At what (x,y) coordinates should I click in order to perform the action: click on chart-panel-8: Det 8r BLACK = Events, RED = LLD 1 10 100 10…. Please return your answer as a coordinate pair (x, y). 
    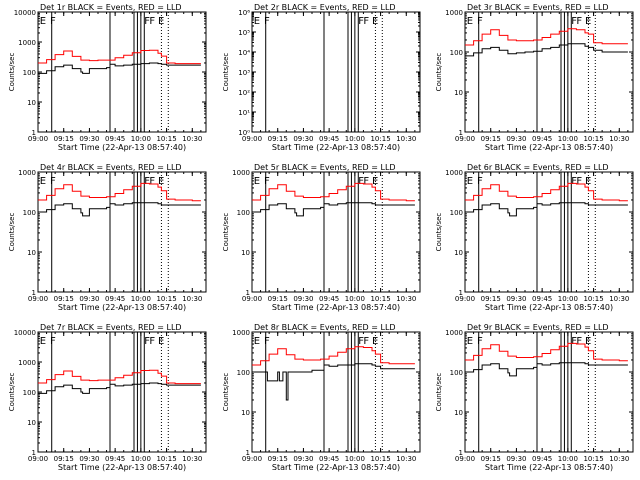
    Looking at the image, I should click on (321, 397).